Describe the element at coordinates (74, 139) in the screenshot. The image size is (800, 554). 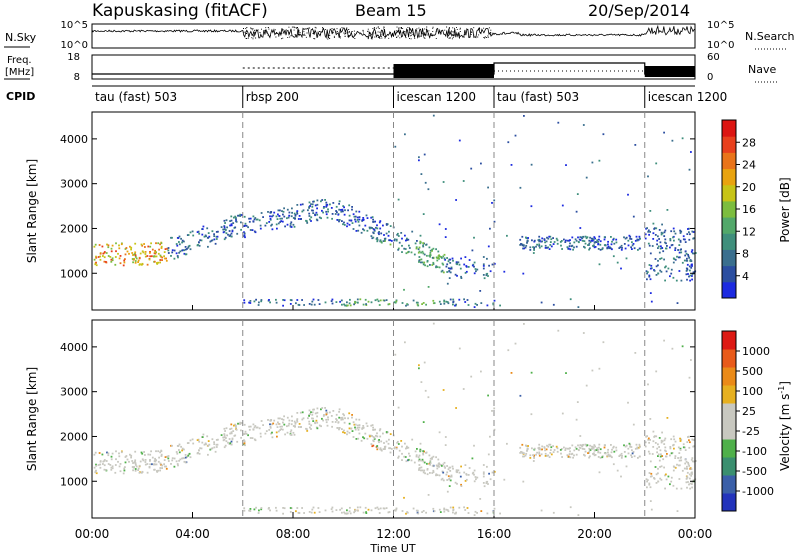
I see `y-tick-label: 4000` at that location.